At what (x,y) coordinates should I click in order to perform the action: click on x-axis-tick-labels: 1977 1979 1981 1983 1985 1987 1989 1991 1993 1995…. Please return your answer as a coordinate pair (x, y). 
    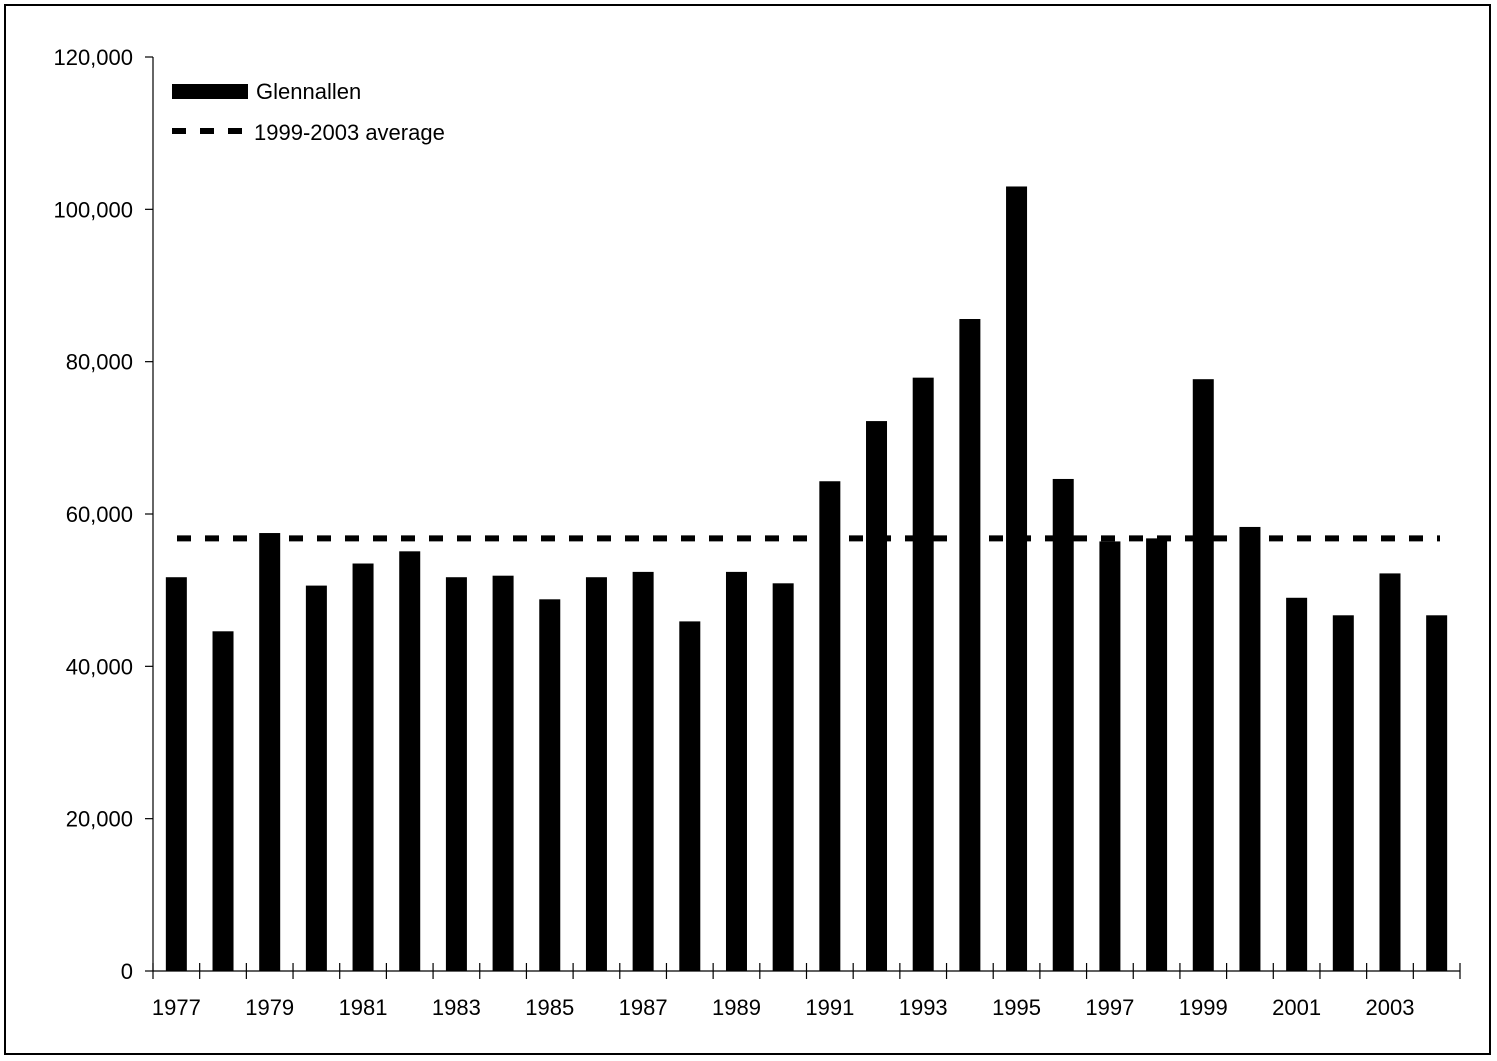
    Looking at the image, I should click on (783, 1007).